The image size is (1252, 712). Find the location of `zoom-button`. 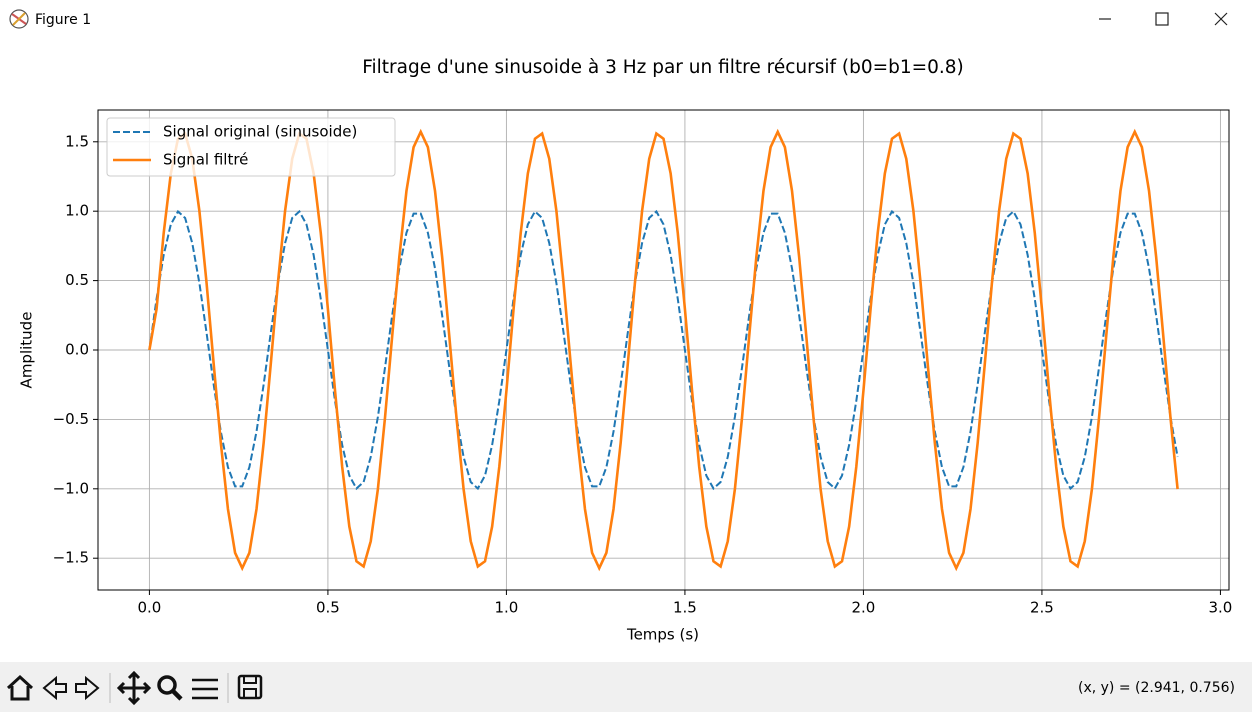

zoom-button is located at coordinates (170, 688).